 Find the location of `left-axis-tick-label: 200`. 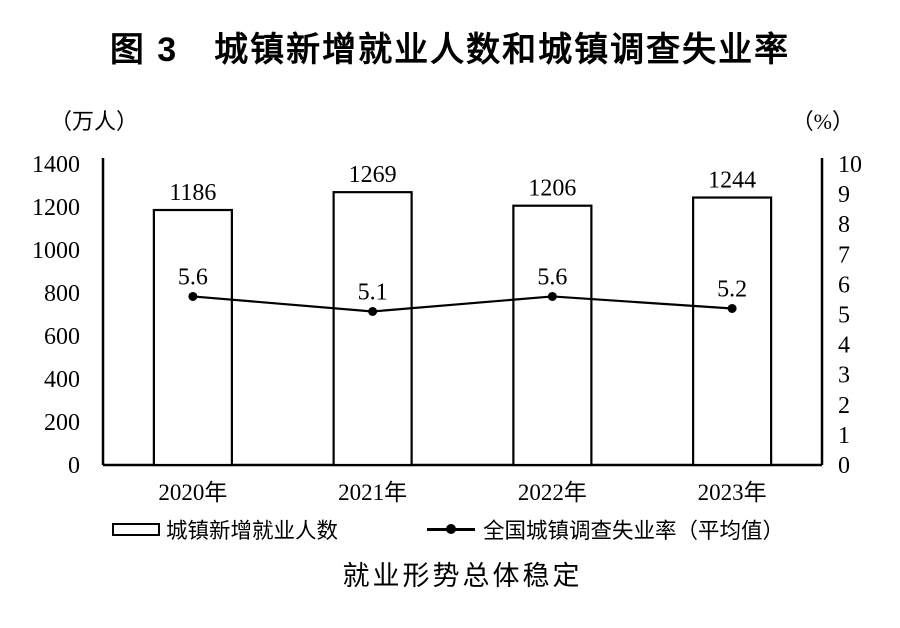

left-axis-tick-label: 200 is located at coordinates (62, 423).